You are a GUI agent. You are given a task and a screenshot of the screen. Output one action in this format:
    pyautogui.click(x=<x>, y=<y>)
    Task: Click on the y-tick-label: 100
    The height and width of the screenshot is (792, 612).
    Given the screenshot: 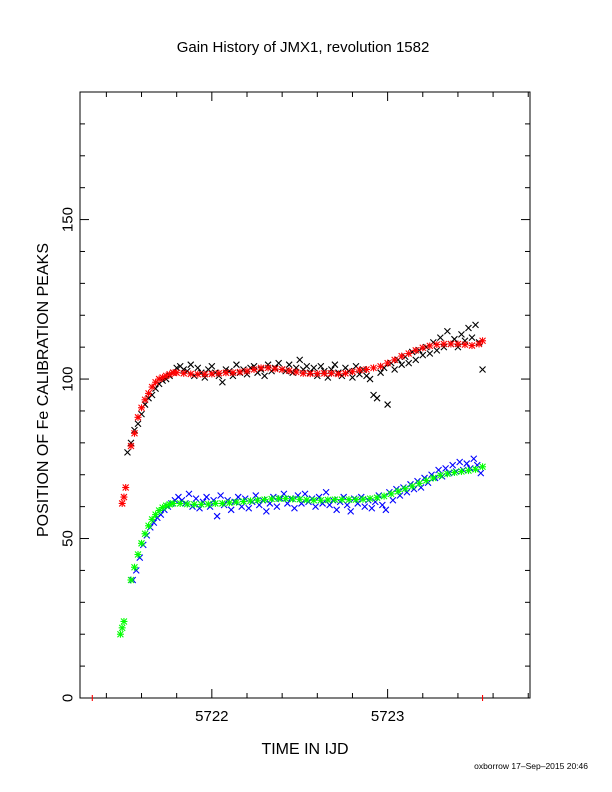 What is the action you would take?
    pyautogui.click(x=68, y=379)
    